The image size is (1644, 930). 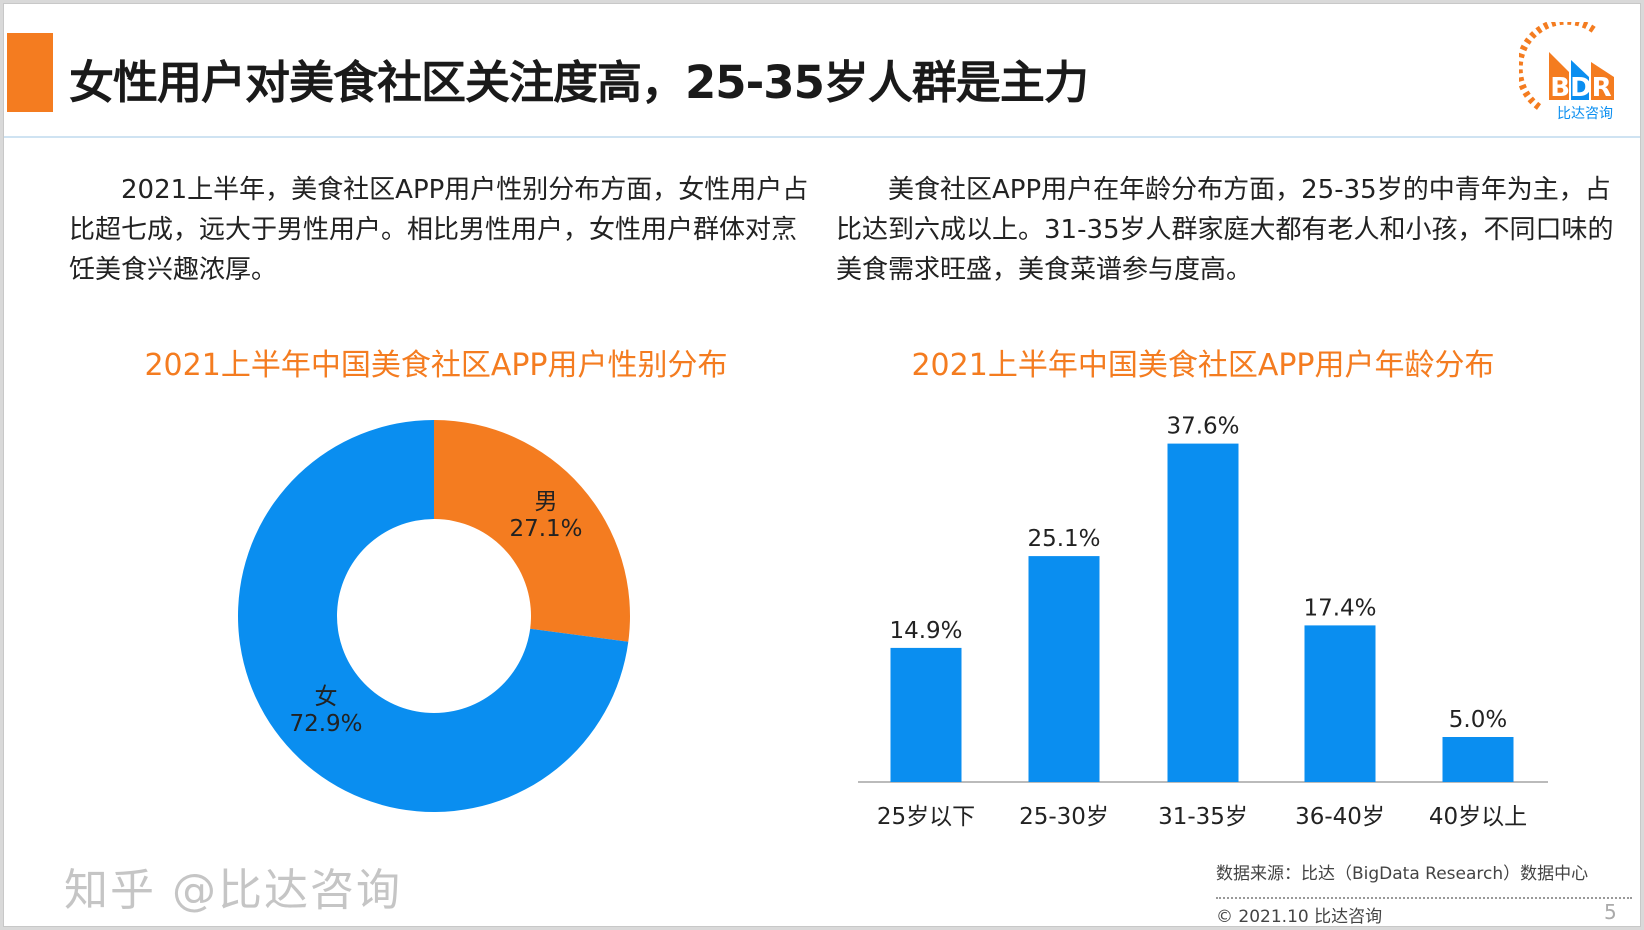 I want to click on logo-text: BDR, so click(x=1580, y=88).